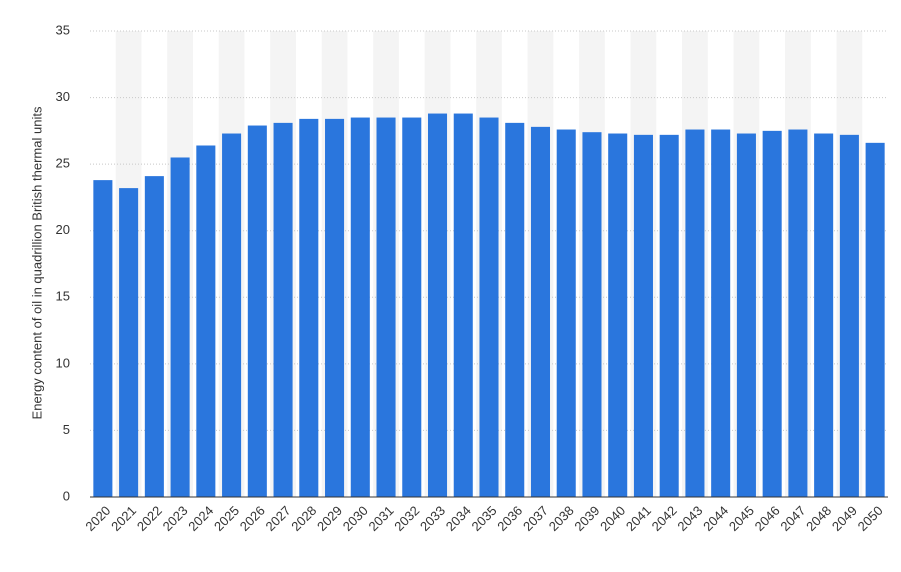  What do you see at coordinates (252, 518) in the screenshot?
I see `x-tick-label: 2026` at bounding box center [252, 518].